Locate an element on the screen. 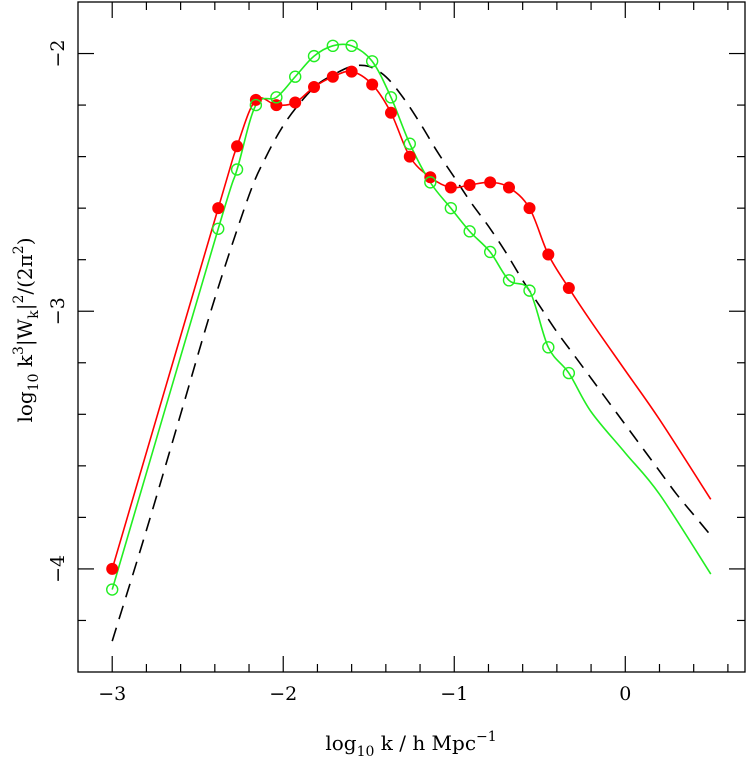  y-tick-label: −4 is located at coordinates (58, 569).